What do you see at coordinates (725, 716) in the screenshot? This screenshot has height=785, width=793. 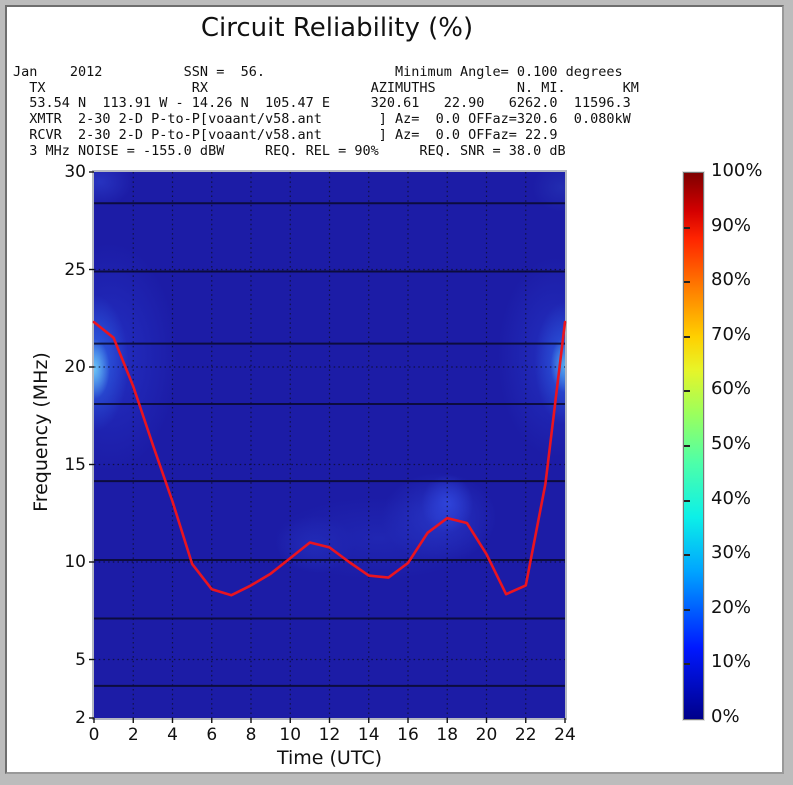 I see `colorbar-tick-label: 0%` at bounding box center [725, 716].